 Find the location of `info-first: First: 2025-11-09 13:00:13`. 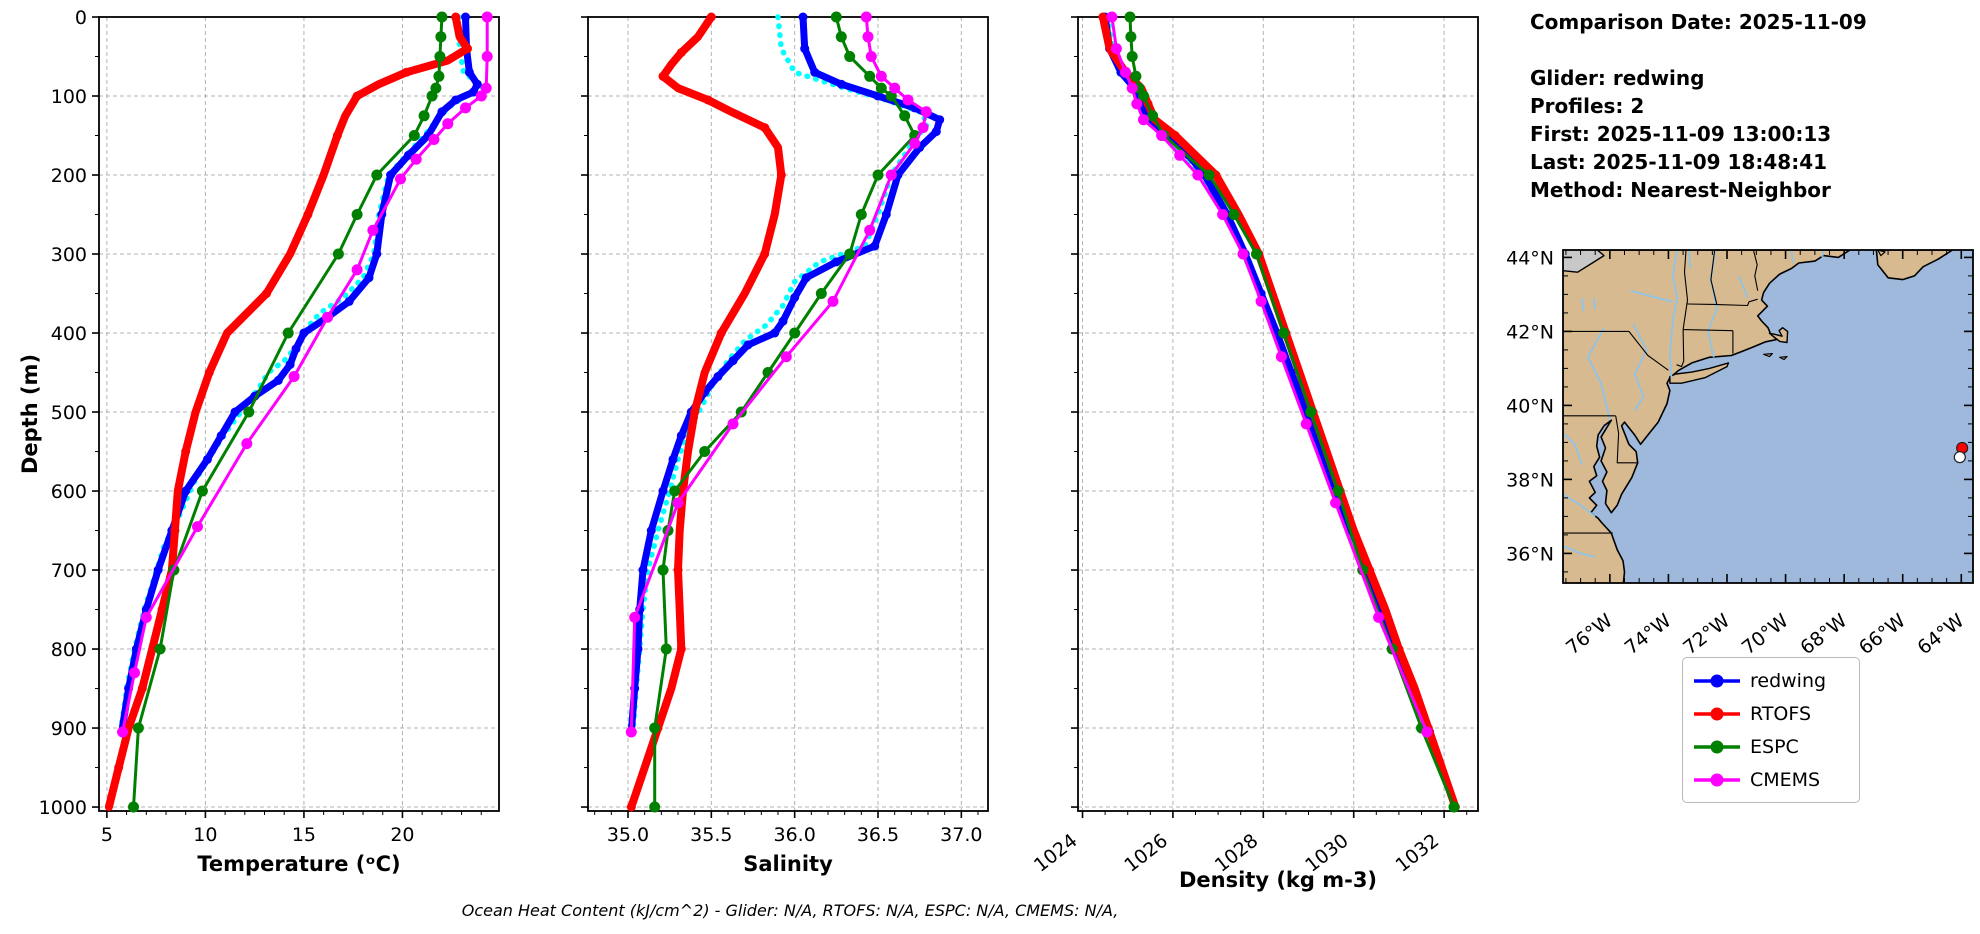

info-first: First: 2025-11-09 13:00:13 is located at coordinates (1681, 134).